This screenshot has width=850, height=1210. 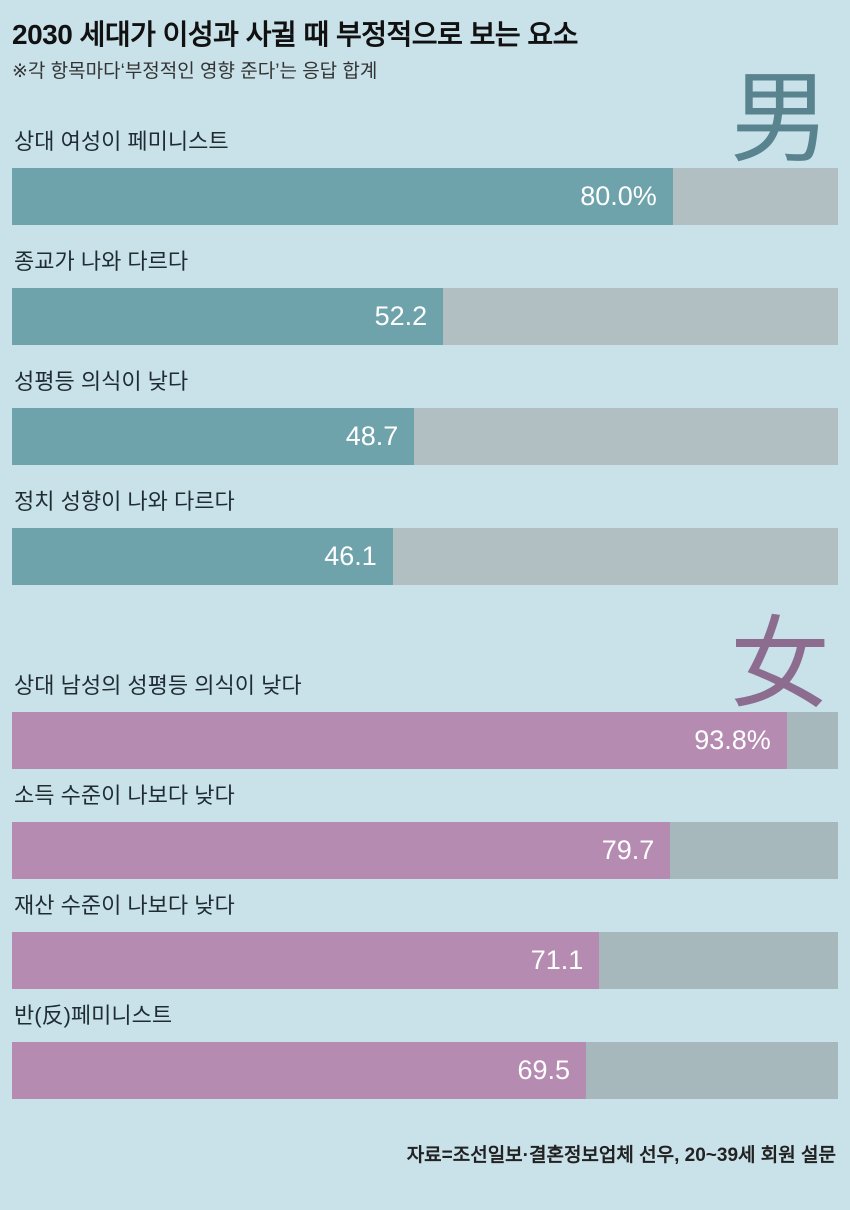 I want to click on bar-value: 80.0%, so click(x=618, y=196).